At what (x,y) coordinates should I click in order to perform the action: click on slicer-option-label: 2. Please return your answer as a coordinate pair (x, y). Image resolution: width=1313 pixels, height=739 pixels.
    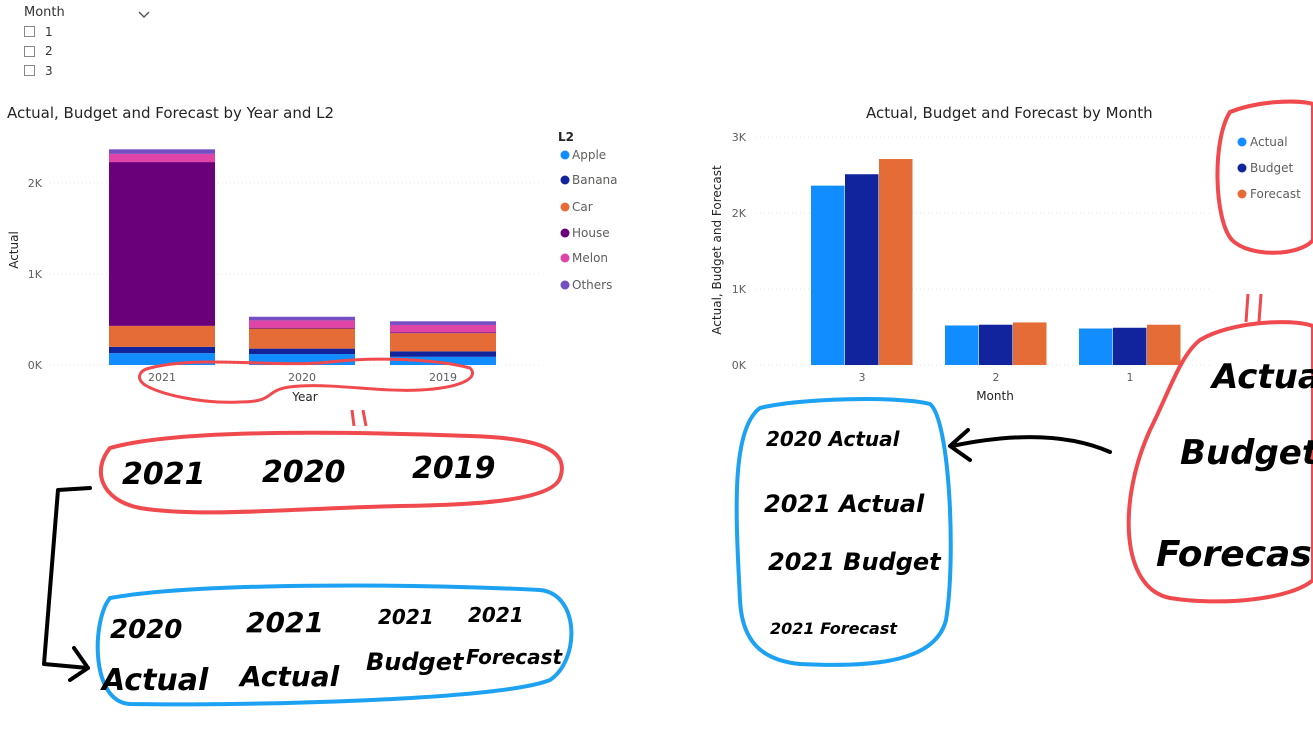
    Looking at the image, I should click on (49, 51).